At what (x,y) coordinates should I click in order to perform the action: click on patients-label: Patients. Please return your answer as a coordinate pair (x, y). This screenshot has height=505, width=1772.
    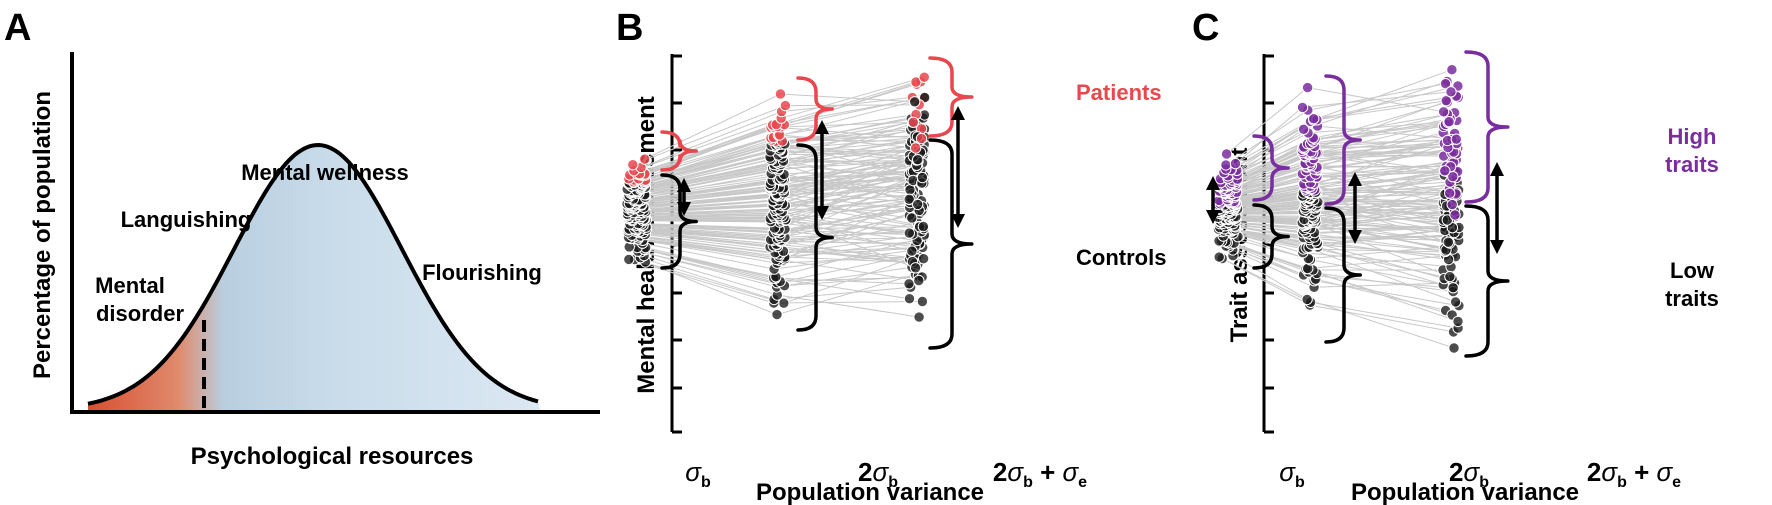
    Looking at the image, I should click on (1119, 92).